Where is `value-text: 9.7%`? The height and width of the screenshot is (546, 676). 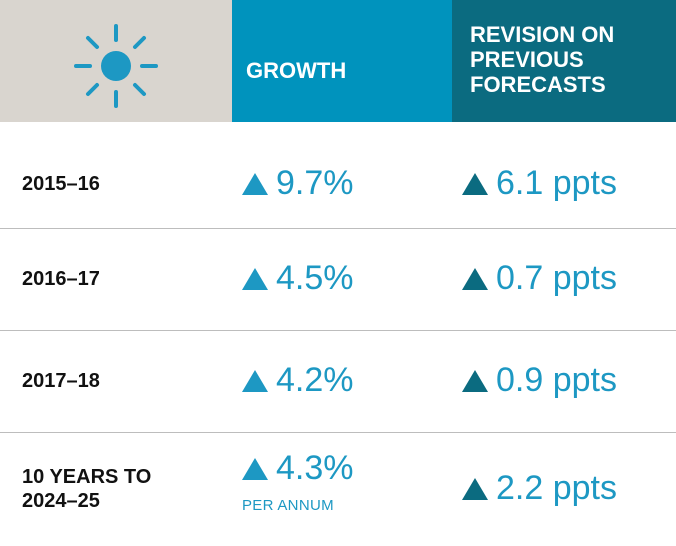 value-text: 9.7% is located at coordinates (315, 183).